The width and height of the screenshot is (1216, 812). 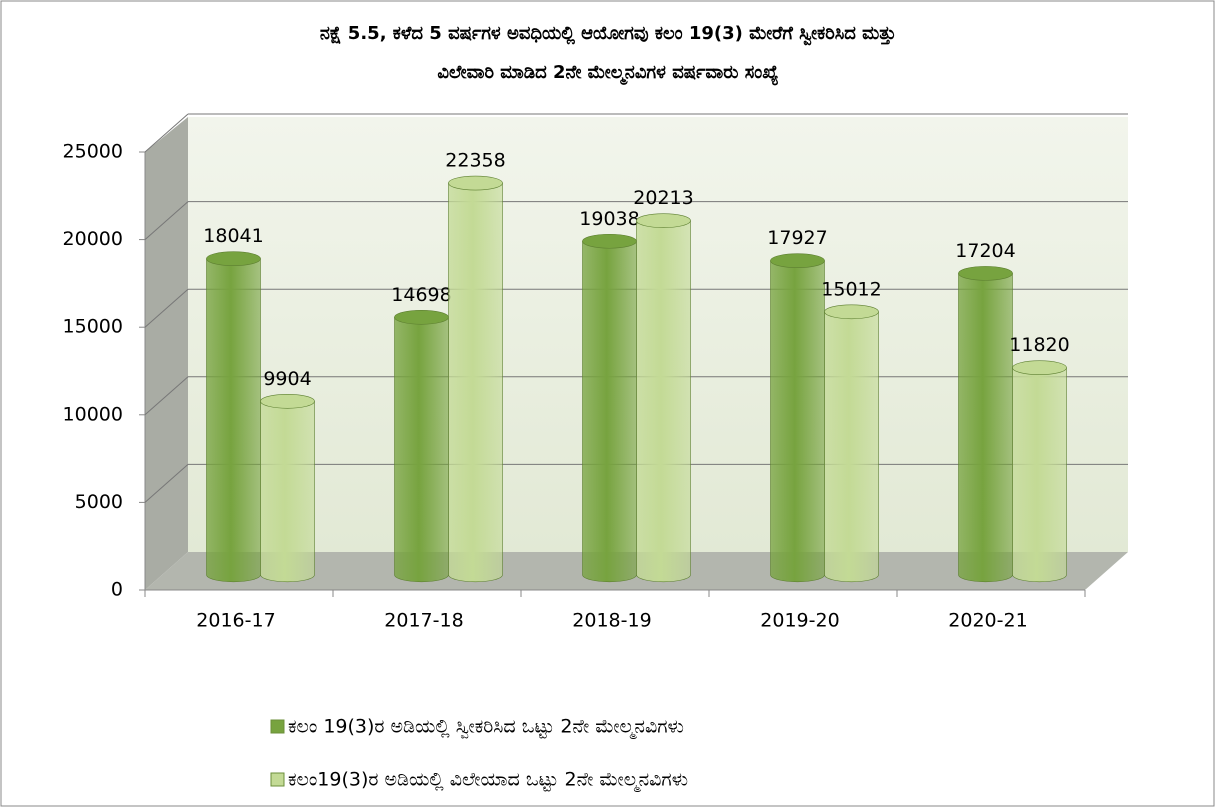 I want to click on y-tick-label: 20000, so click(x=93, y=239).